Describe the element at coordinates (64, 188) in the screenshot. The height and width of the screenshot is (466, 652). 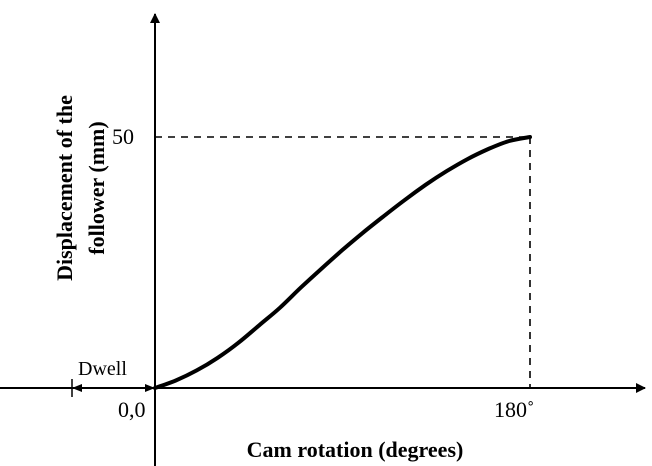
I see `y-axis-title-line-1: Displacement of the` at that location.